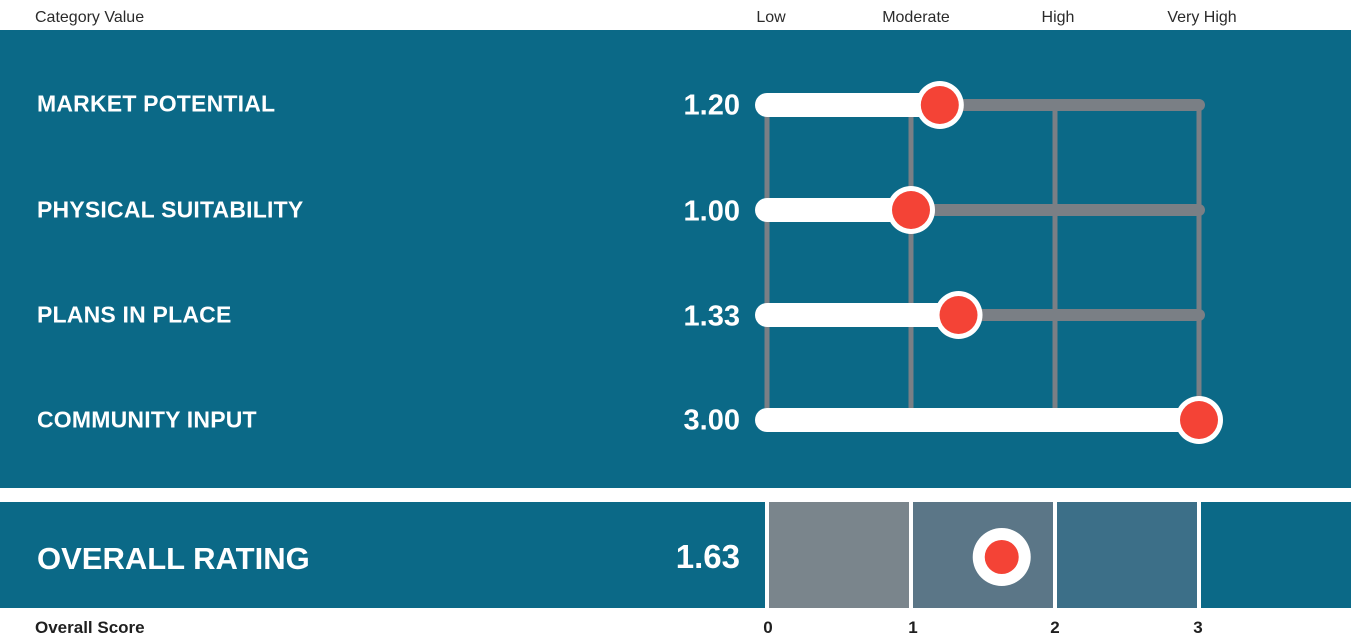  What do you see at coordinates (134, 314) in the screenshot?
I see `row-label-plans-in-place: PLANS IN PLACE` at bounding box center [134, 314].